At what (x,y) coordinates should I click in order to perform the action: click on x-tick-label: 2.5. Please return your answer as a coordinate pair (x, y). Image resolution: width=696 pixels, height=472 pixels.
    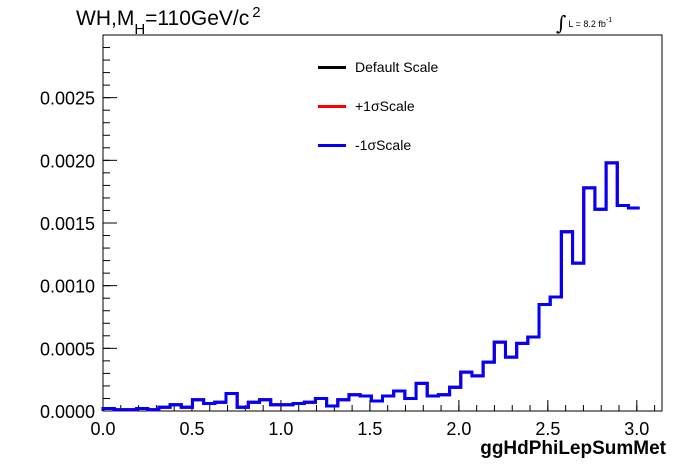
    Looking at the image, I should click on (547, 429).